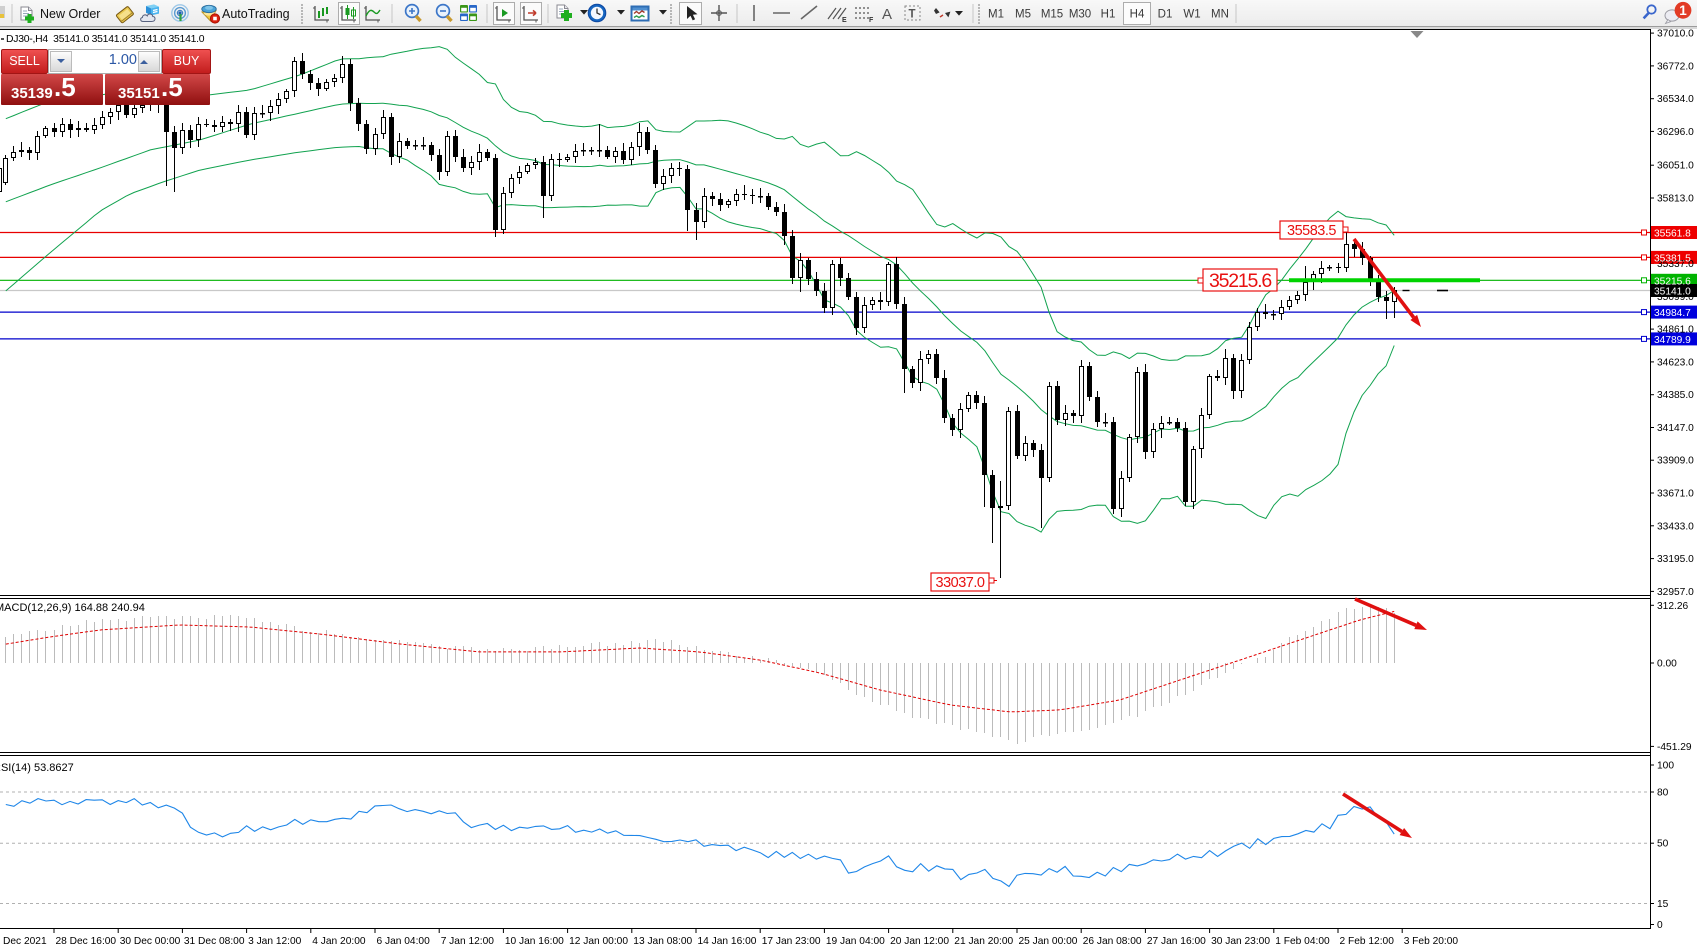 The height and width of the screenshot is (947, 1697). Describe the element at coordinates (1675, 559) in the screenshot. I see `svg-text: 33195.0` at that location.